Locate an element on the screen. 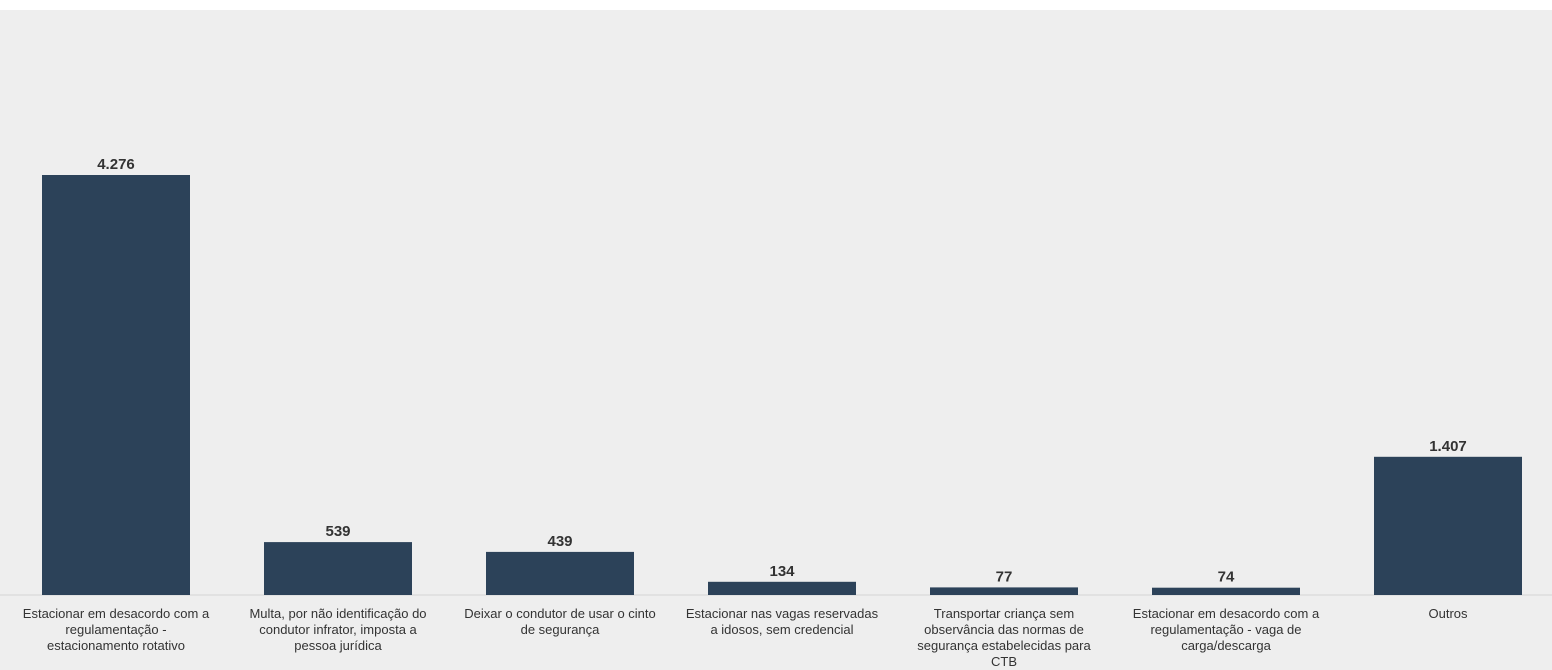 Image resolution: width=1552 pixels, height=670 pixels. bar-value-label: 4.276 is located at coordinates (116, 164).